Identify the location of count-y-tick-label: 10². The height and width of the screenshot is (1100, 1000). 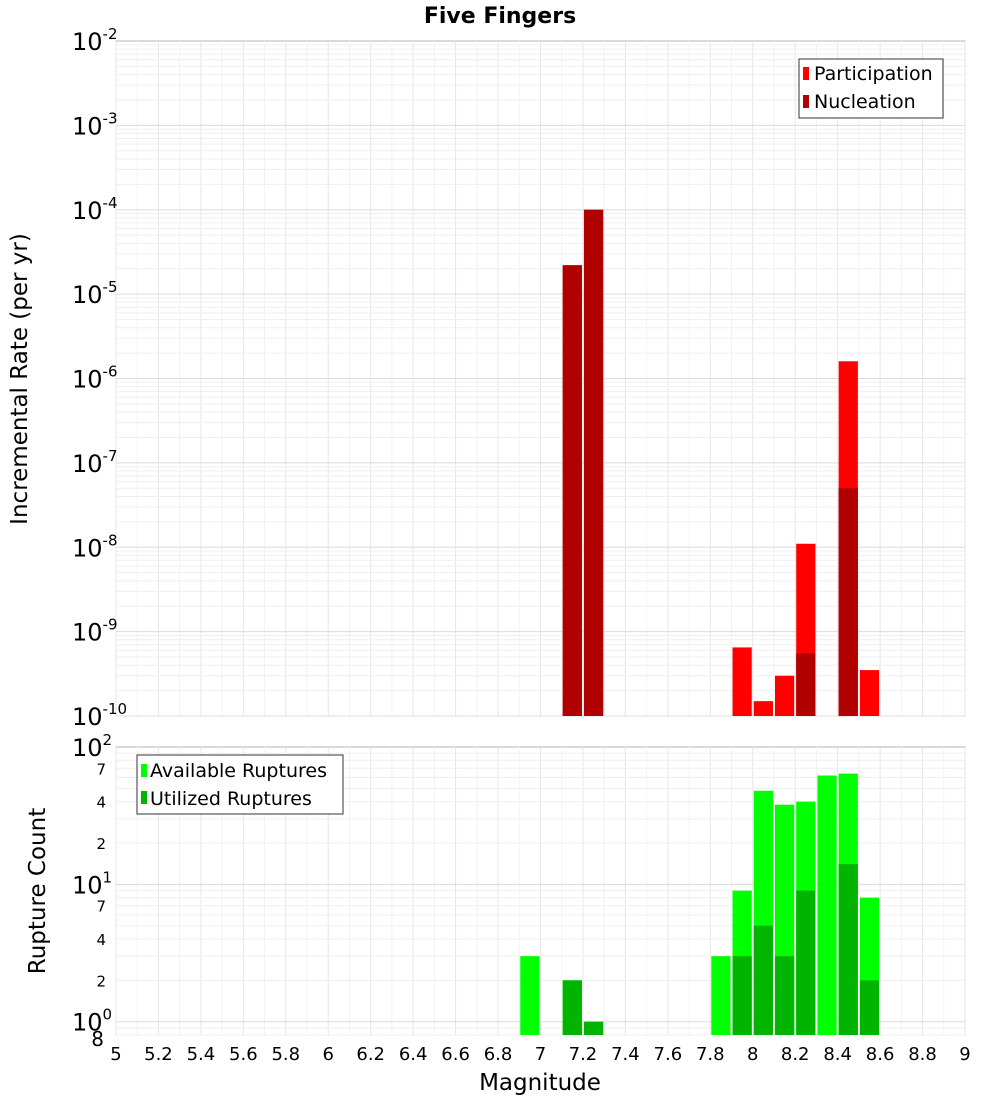
(92, 746).